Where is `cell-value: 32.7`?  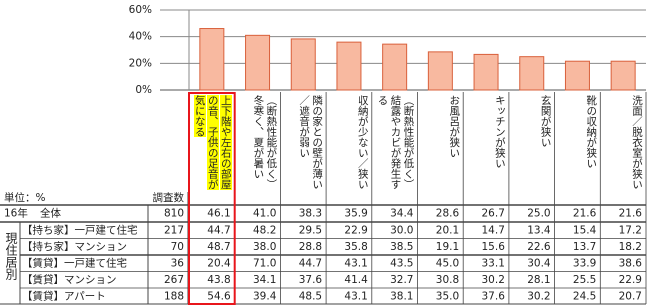
cell-value: 32.7 is located at coordinates (401, 280).